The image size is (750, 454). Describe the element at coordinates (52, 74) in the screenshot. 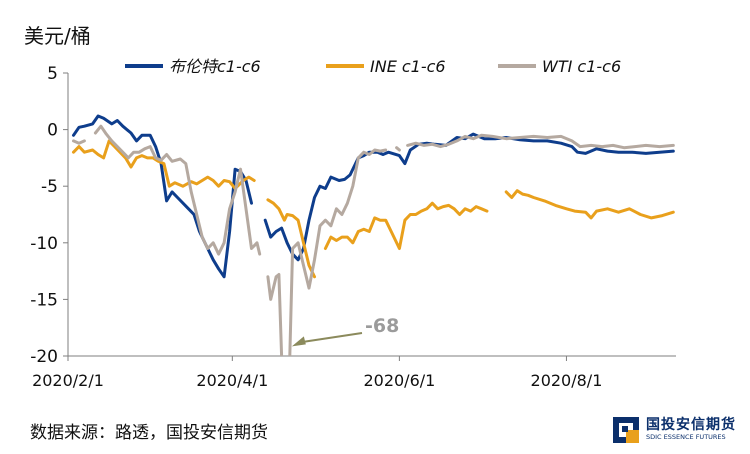

I see `y-tick-label: 5` at that location.